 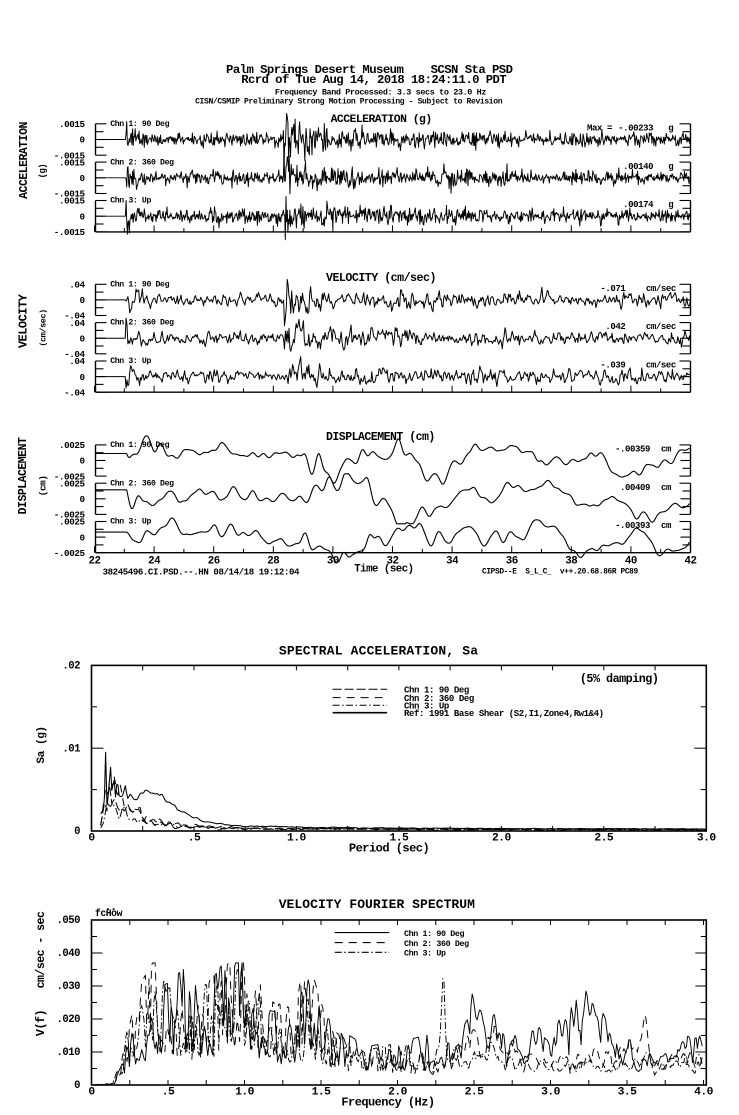 What do you see at coordinates (71, 749) in the screenshot?
I see `svg-text: .01` at bounding box center [71, 749].